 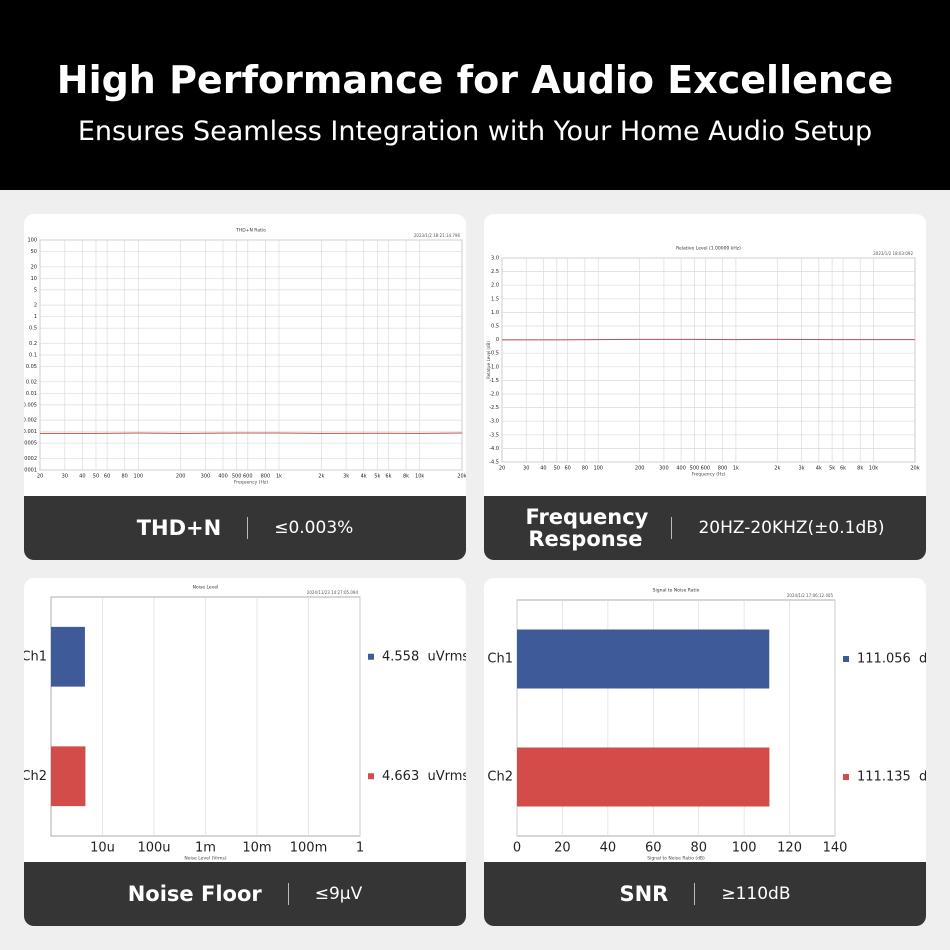 I want to click on card-label: Noise Floor, so click(x=194, y=894).